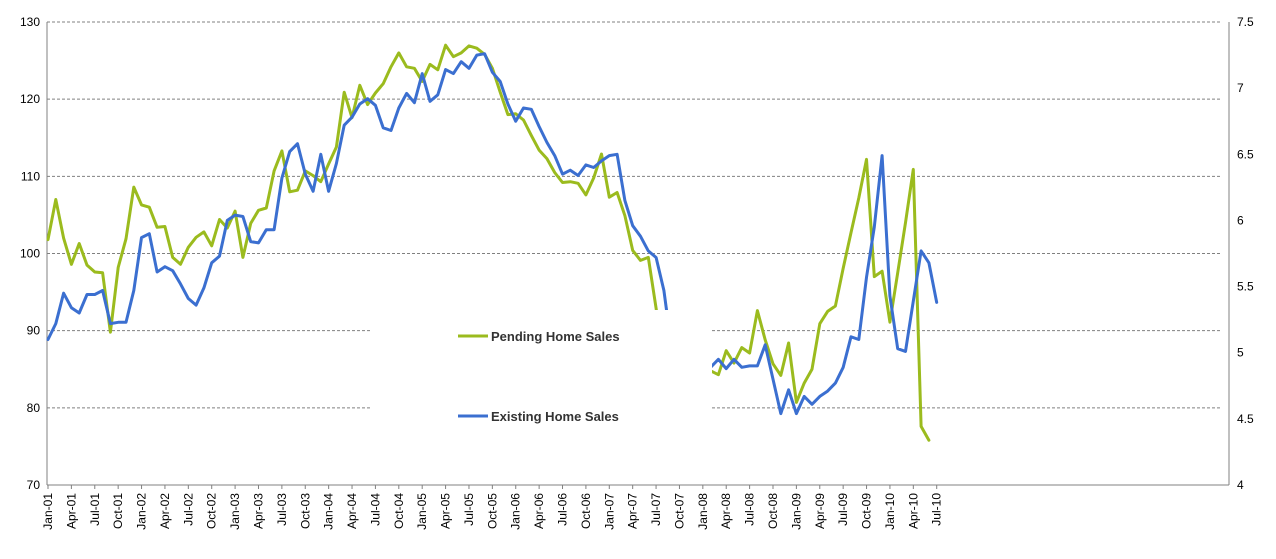 The width and height of the screenshot is (1276, 559). Describe the element at coordinates (305, 511) in the screenshot. I see `x-tick-label: Oct-03` at that location.